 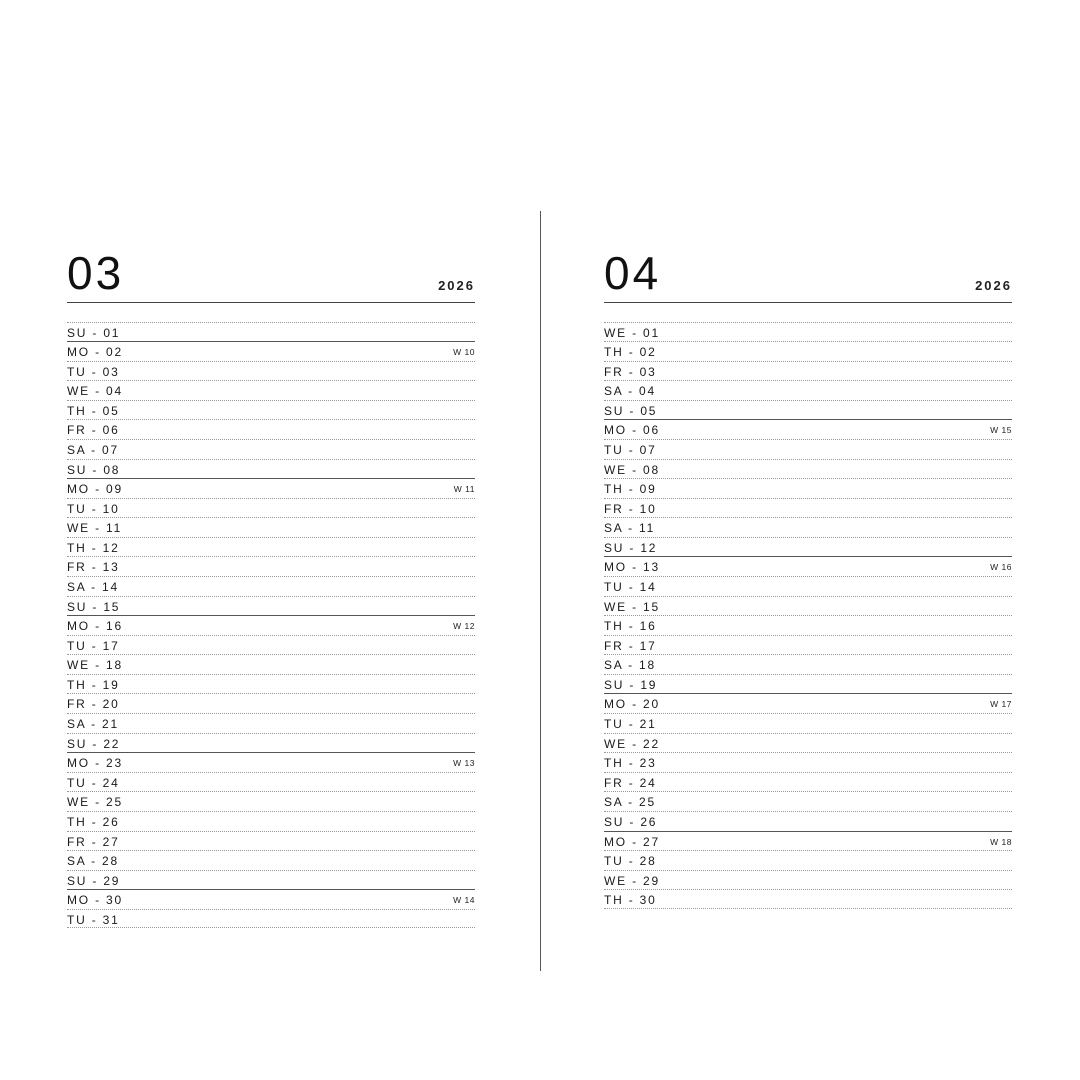 I want to click on day-row: SA - 18, so click(x=808, y=664).